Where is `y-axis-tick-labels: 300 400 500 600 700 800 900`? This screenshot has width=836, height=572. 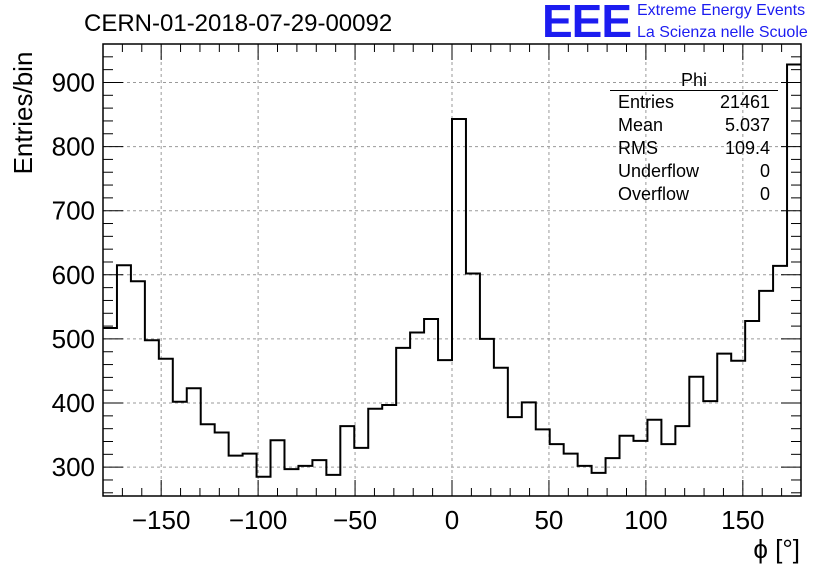
y-axis-tick-labels: 300 400 500 600 700 800 900 is located at coordinates (73, 274).